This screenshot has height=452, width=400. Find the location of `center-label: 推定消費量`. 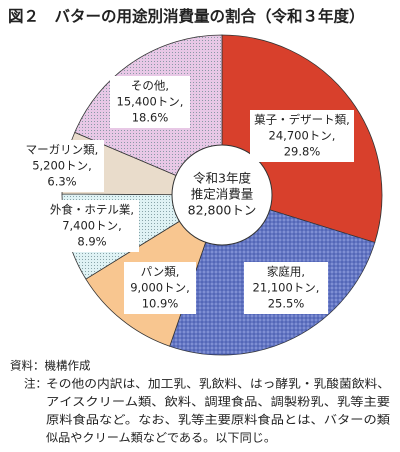

center-label: 推定消費量 is located at coordinates (222, 194).